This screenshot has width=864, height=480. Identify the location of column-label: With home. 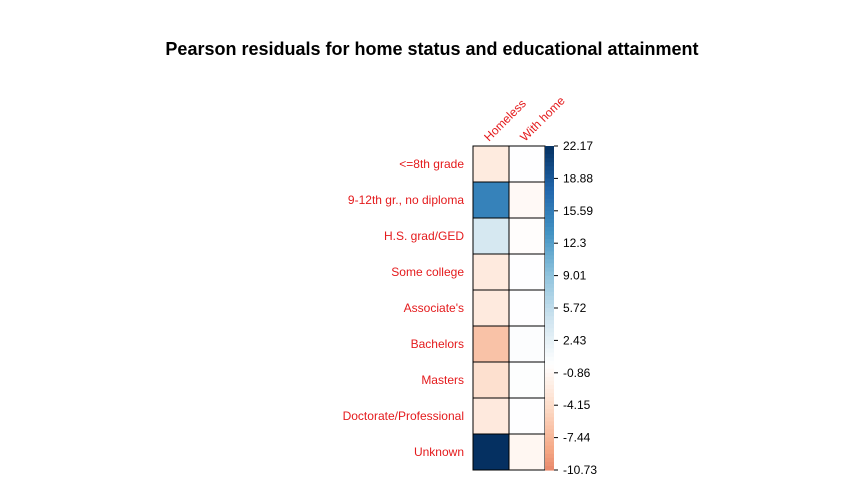
(542, 118).